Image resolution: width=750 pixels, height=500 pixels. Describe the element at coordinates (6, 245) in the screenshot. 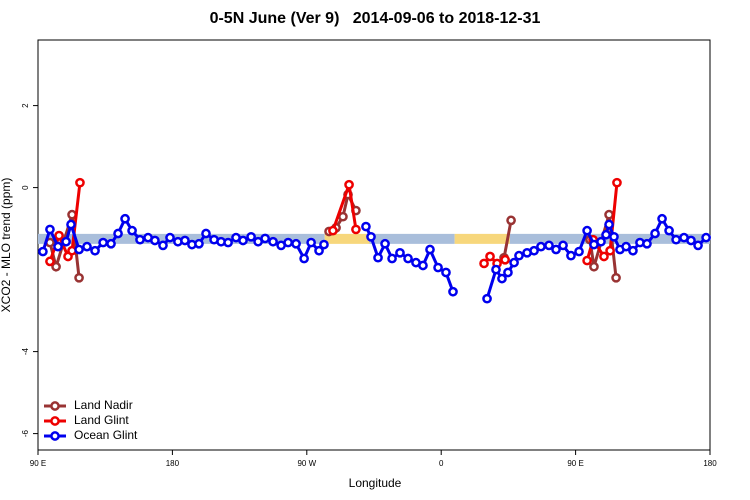

I see `y-axis-label: XCO2 - MLO trend (ppm)` at that location.